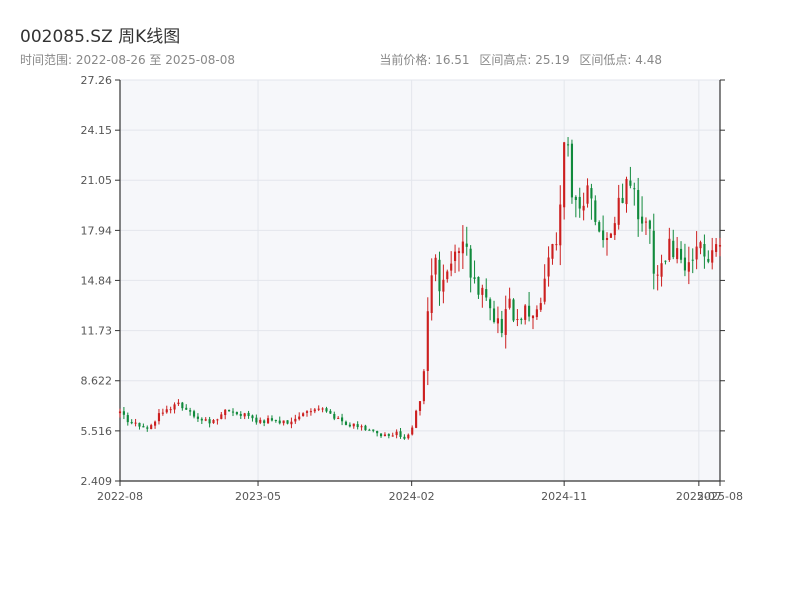  What do you see at coordinates (97, 431) in the screenshot?
I see `y-tick-label: 5.516` at bounding box center [97, 431].